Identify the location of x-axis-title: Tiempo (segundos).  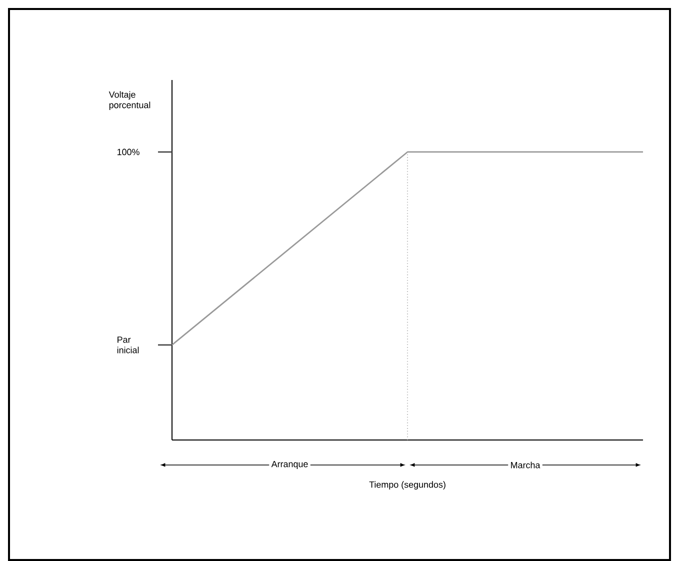
(407, 485).